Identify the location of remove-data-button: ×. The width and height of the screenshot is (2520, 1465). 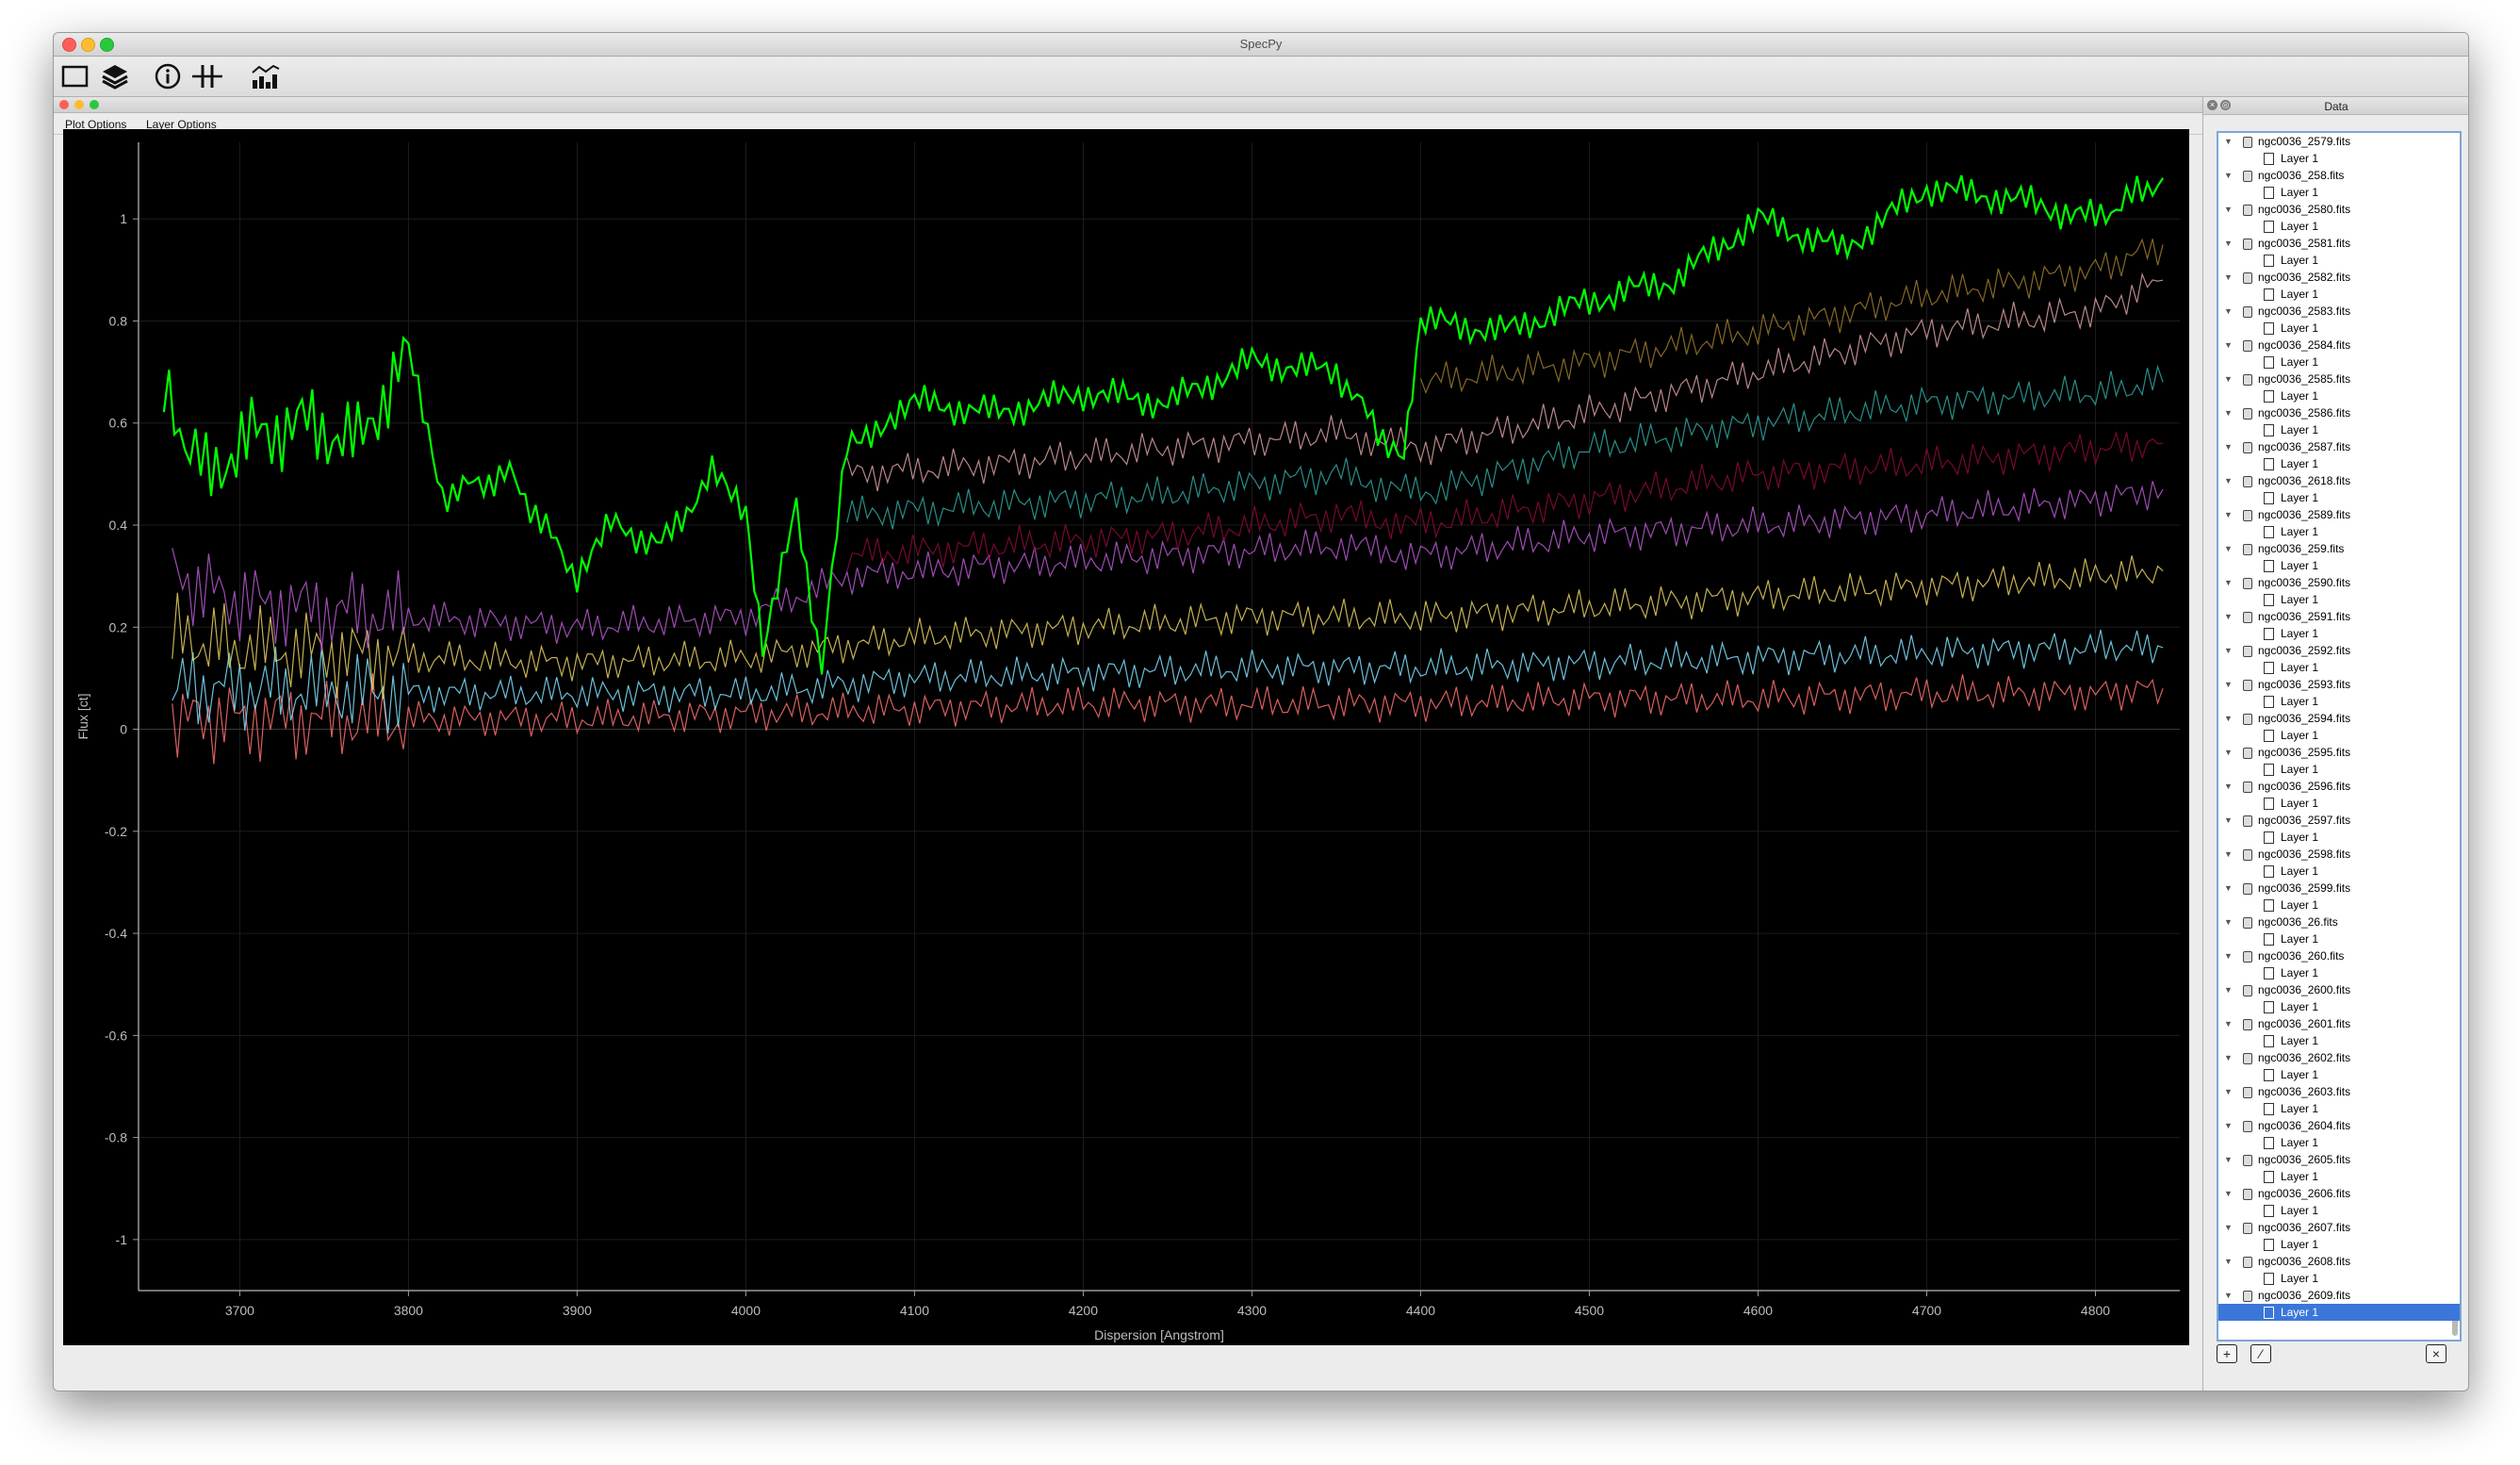
(2436, 1353).